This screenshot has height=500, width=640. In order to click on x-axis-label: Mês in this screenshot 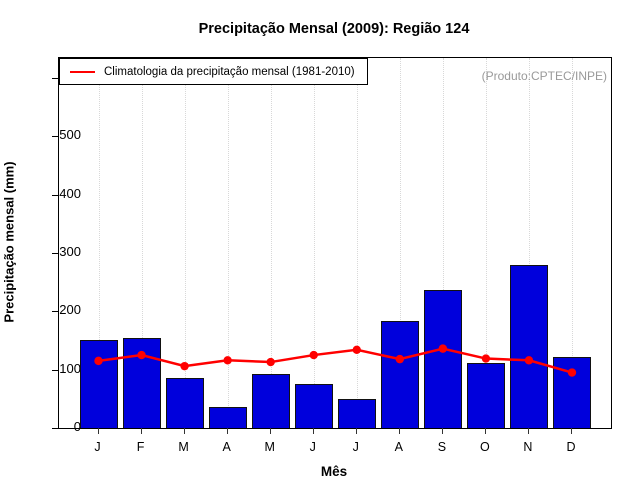, I will do `click(334, 471)`.